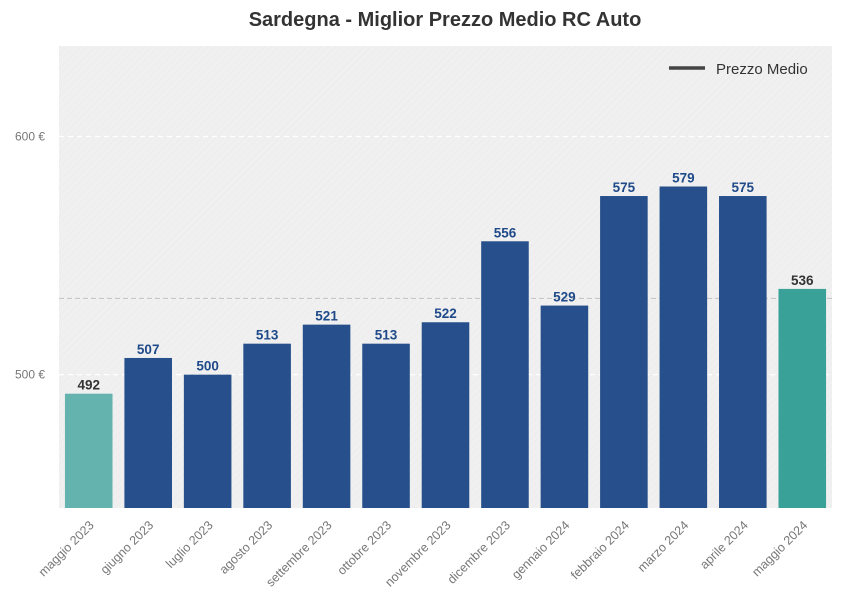 The height and width of the screenshot is (615, 846). Describe the element at coordinates (365, 548) in the screenshot. I see `x-tick-label: ottobre 2023` at that location.